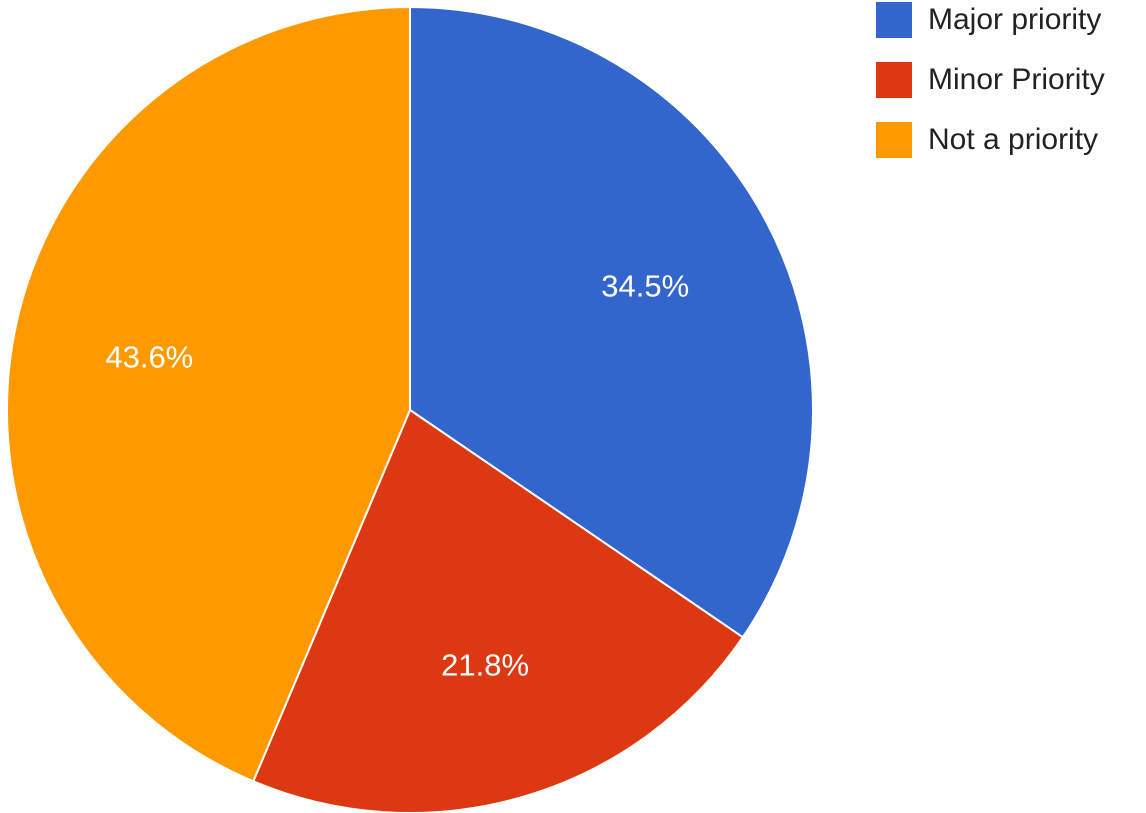 This screenshot has height=813, width=1146. Describe the element at coordinates (1016, 79) in the screenshot. I see `legend-label-minor-priority: Minor Priority` at that location.